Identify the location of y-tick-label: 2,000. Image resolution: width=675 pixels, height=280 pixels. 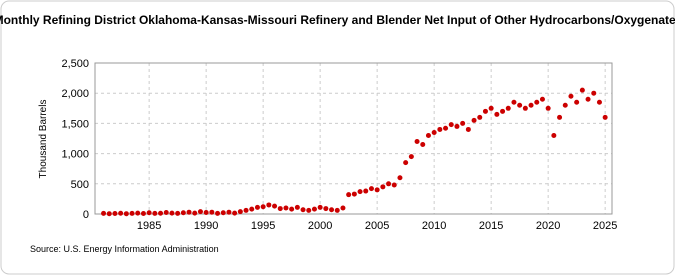
(75, 94).